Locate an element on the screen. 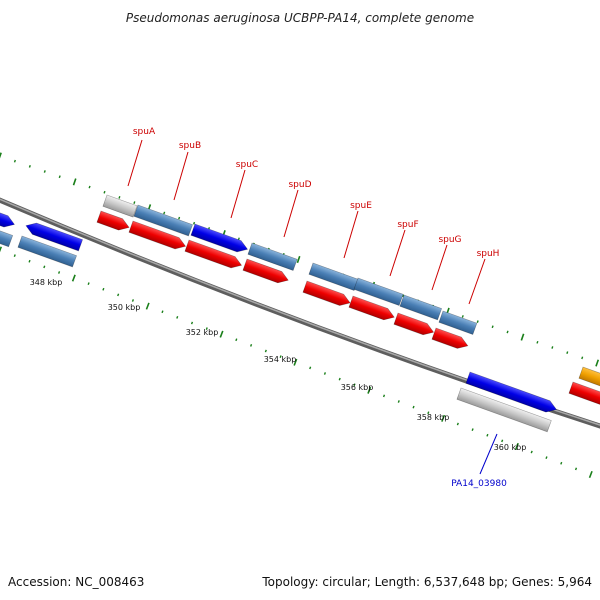 The height and width of the screenshot is (600, 600). scale-label: 354 kbp is located at coordinates (280, 359).